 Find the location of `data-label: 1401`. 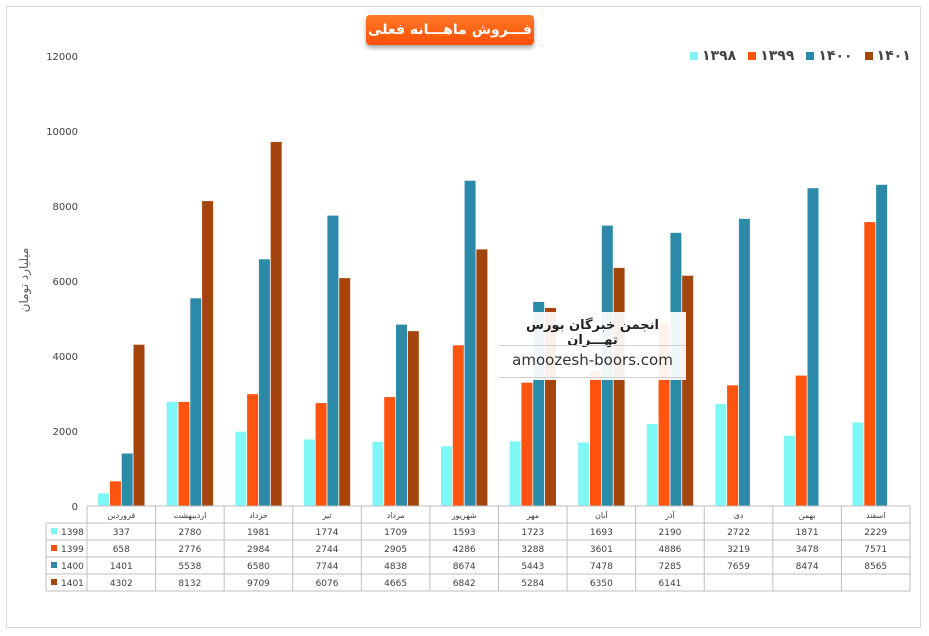

data-label: 1401 is located at coordinates (121, 567).